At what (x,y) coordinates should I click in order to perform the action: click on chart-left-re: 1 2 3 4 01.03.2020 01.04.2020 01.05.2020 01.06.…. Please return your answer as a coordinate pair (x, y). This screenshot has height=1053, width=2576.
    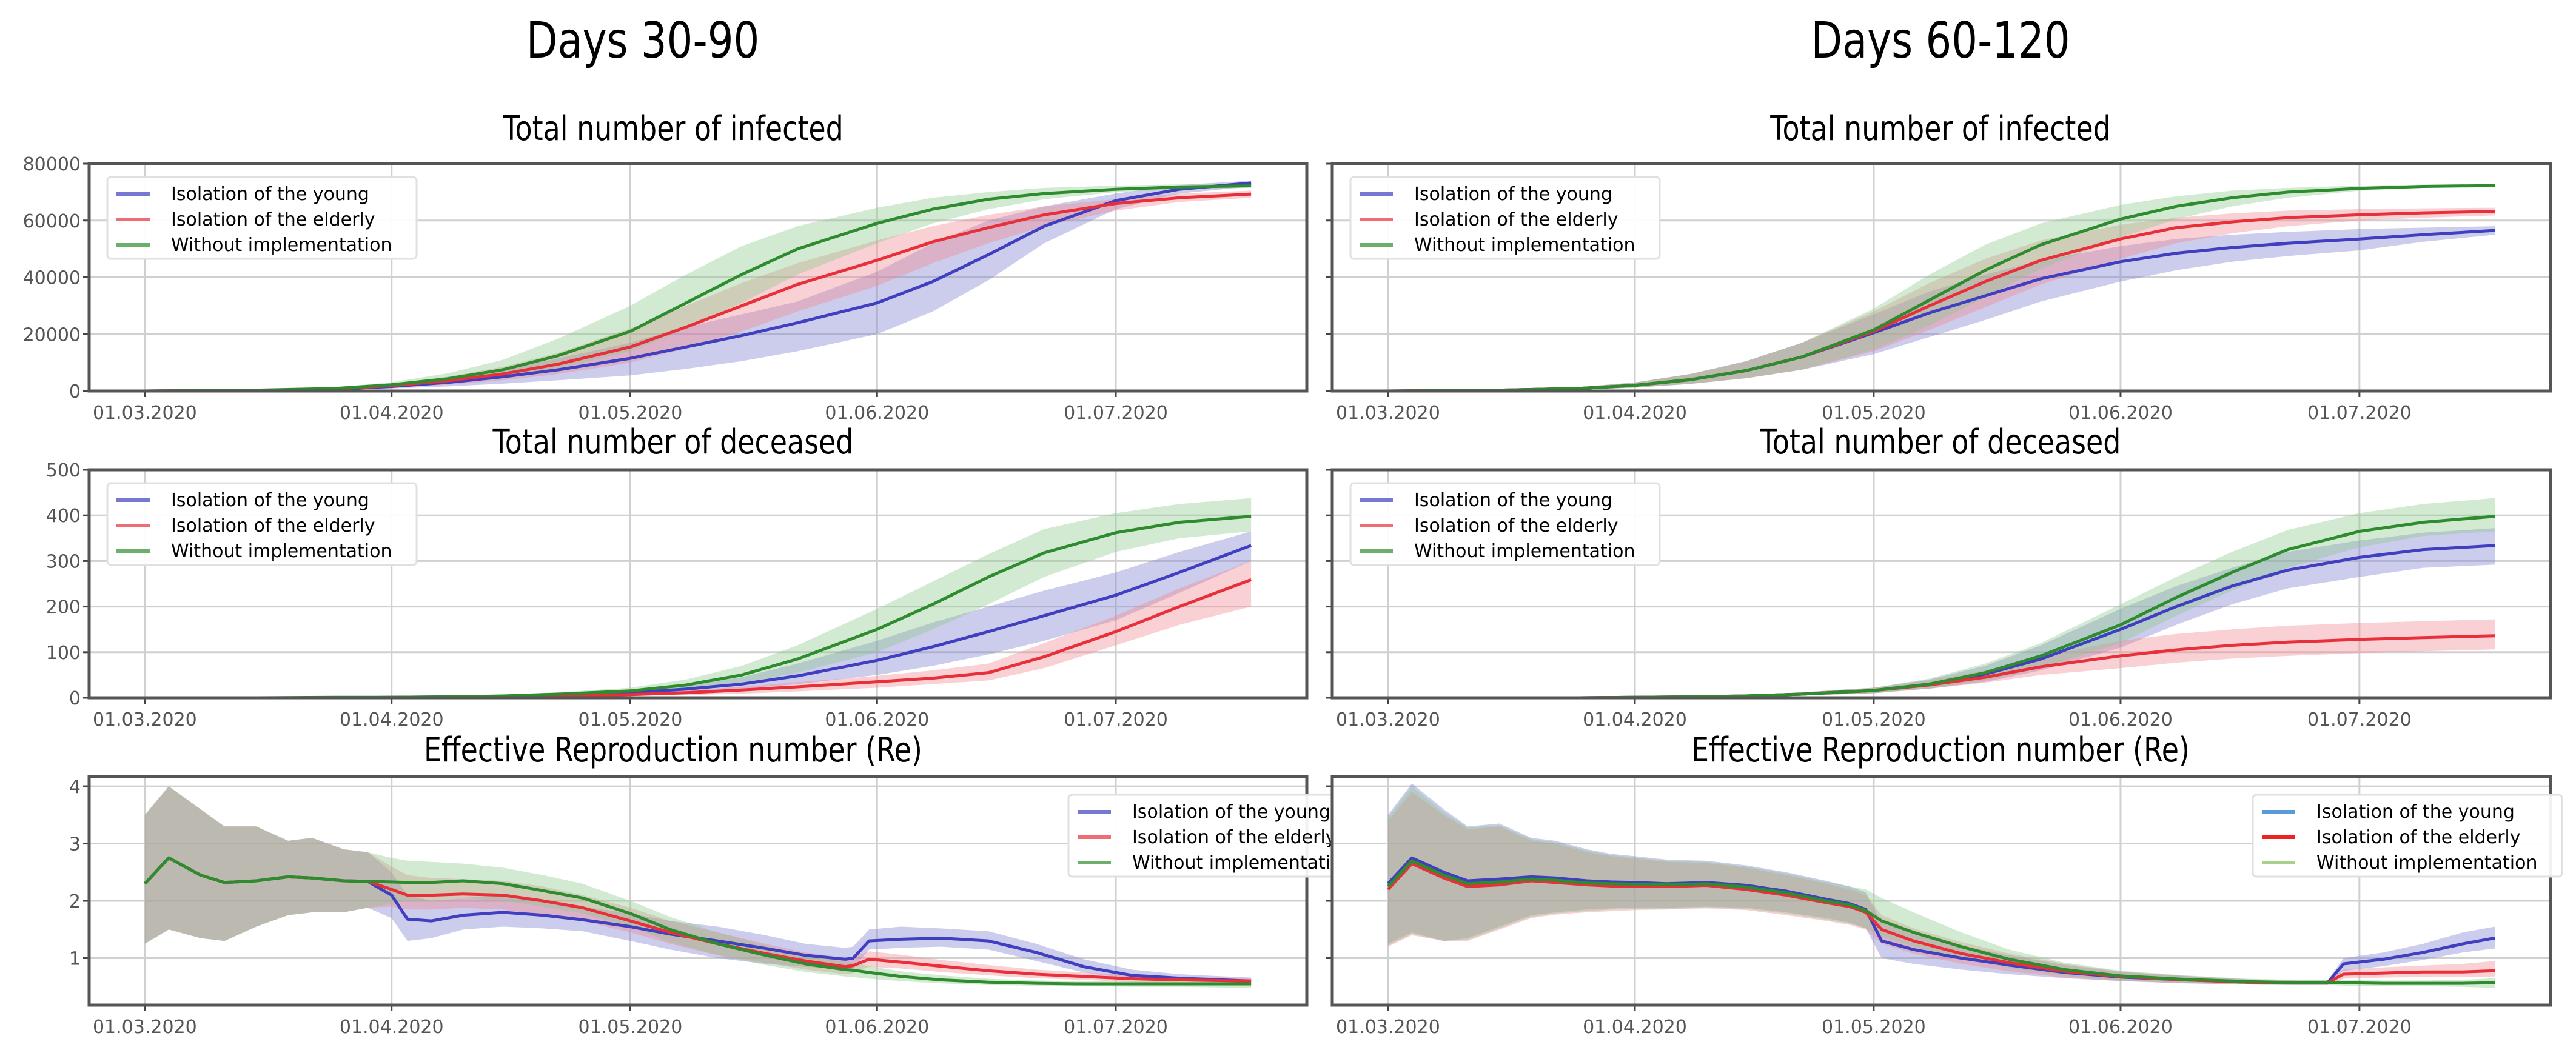
    Looking at the image, I should click on (724, 906).